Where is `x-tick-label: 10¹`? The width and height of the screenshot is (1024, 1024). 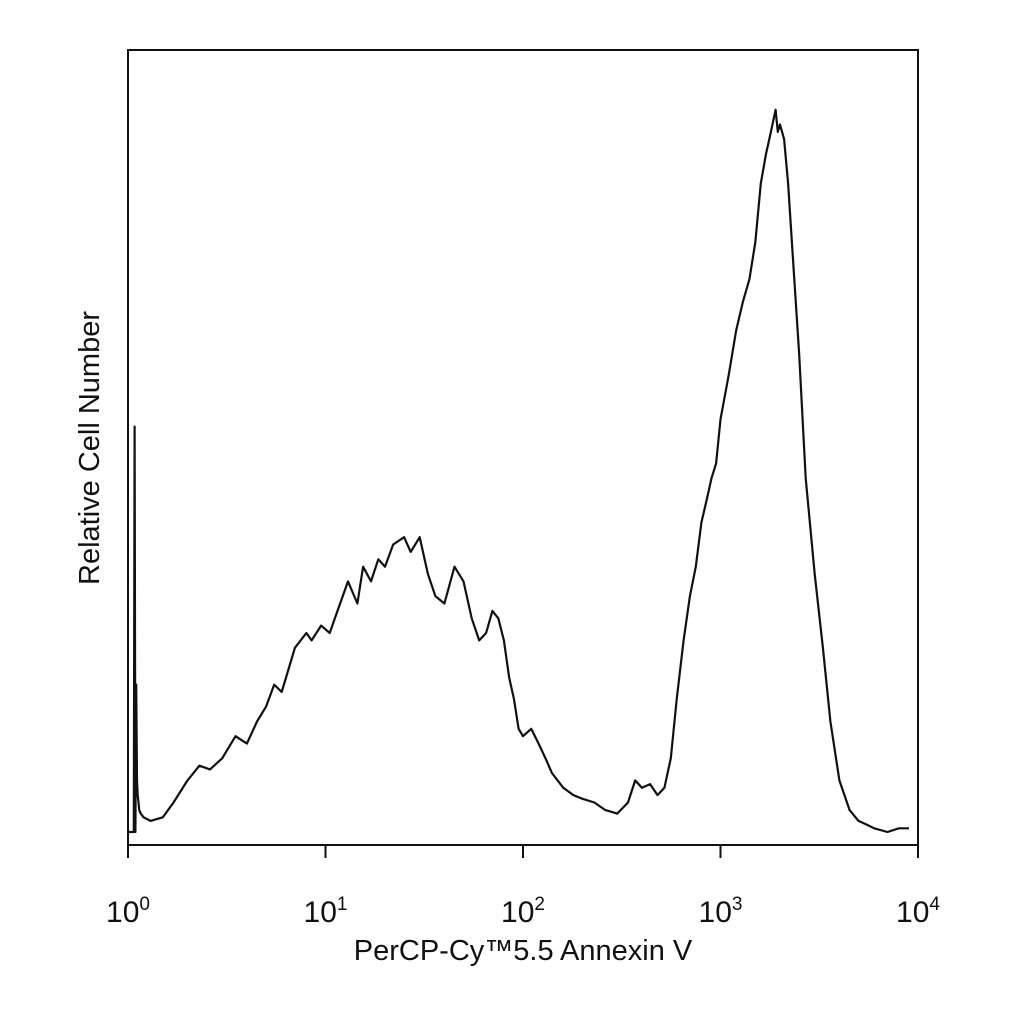
x-tick-label: 10¹ is located at coordinates (326, 911).